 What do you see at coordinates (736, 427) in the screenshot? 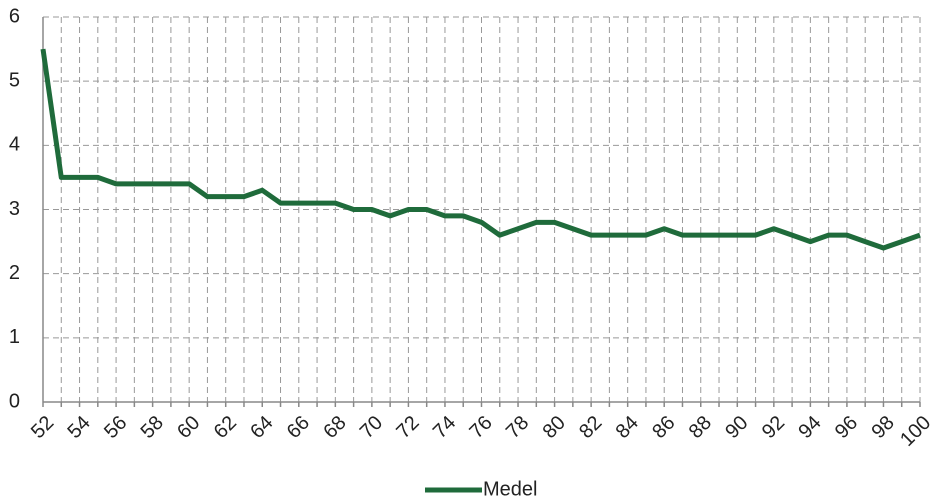
I see `x-tick-label: 90` at bounding box center [736, 427].